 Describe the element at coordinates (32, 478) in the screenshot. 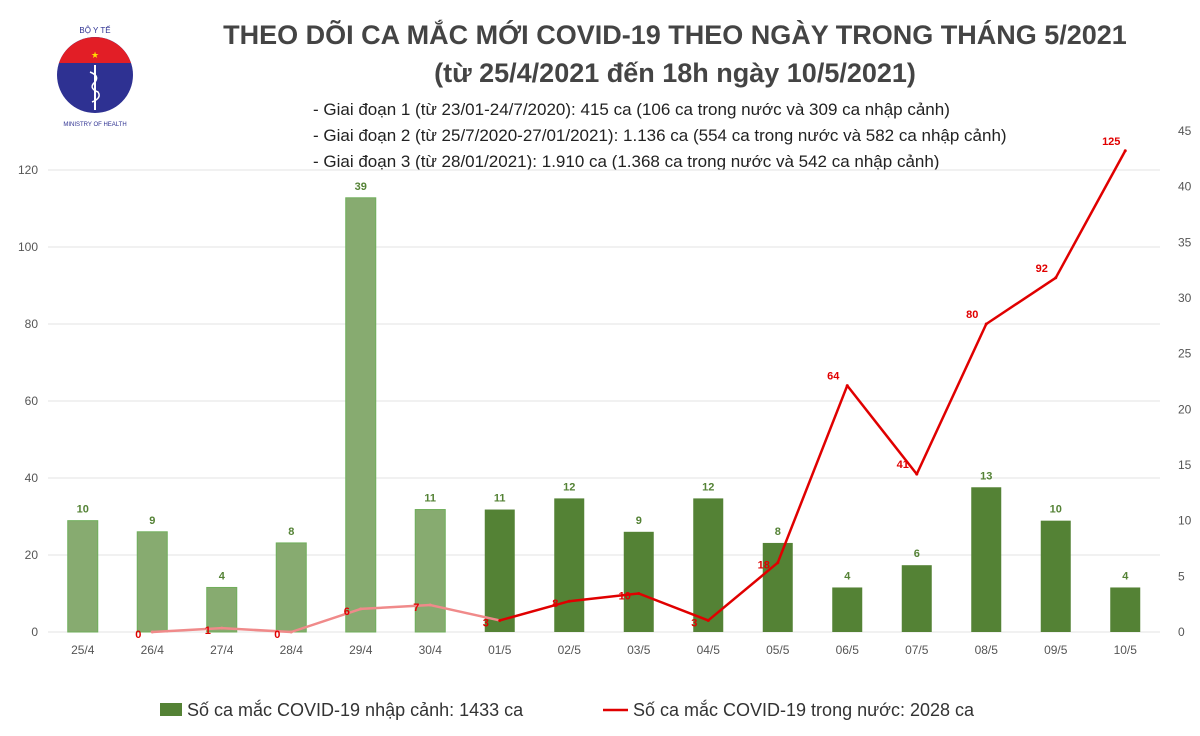

I see `left-axis-tick: 40` at that location.